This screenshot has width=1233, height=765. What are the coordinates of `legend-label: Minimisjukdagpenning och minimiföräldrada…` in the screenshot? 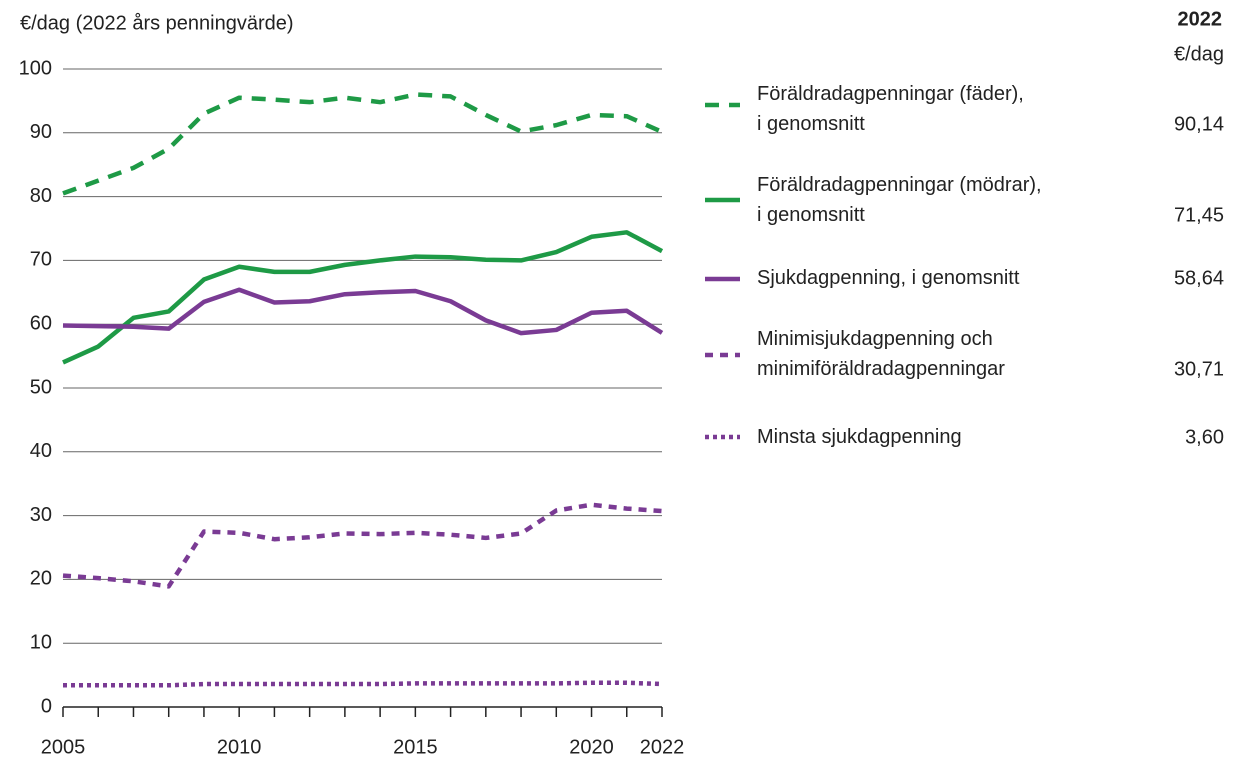 It's located at (881, 354).